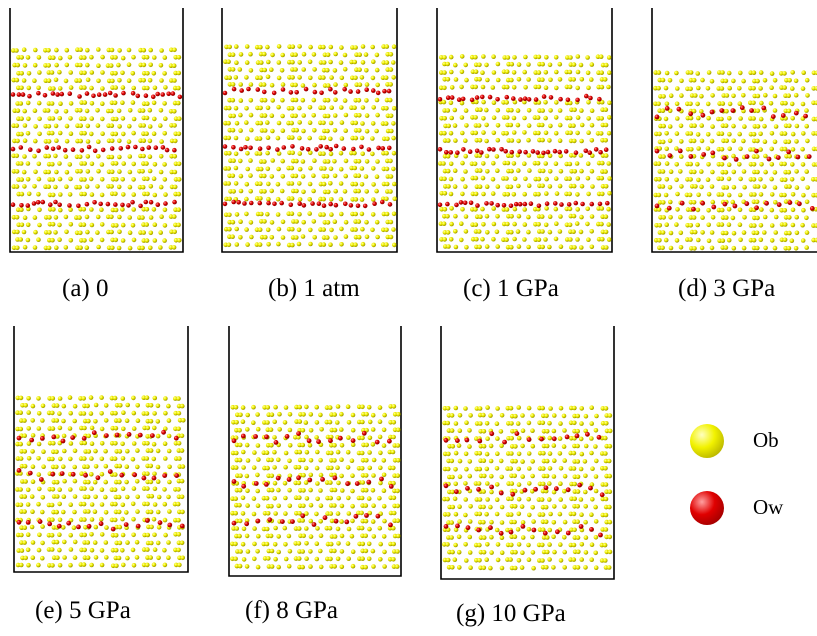  I want to click on box-outline, so click(524, 130).